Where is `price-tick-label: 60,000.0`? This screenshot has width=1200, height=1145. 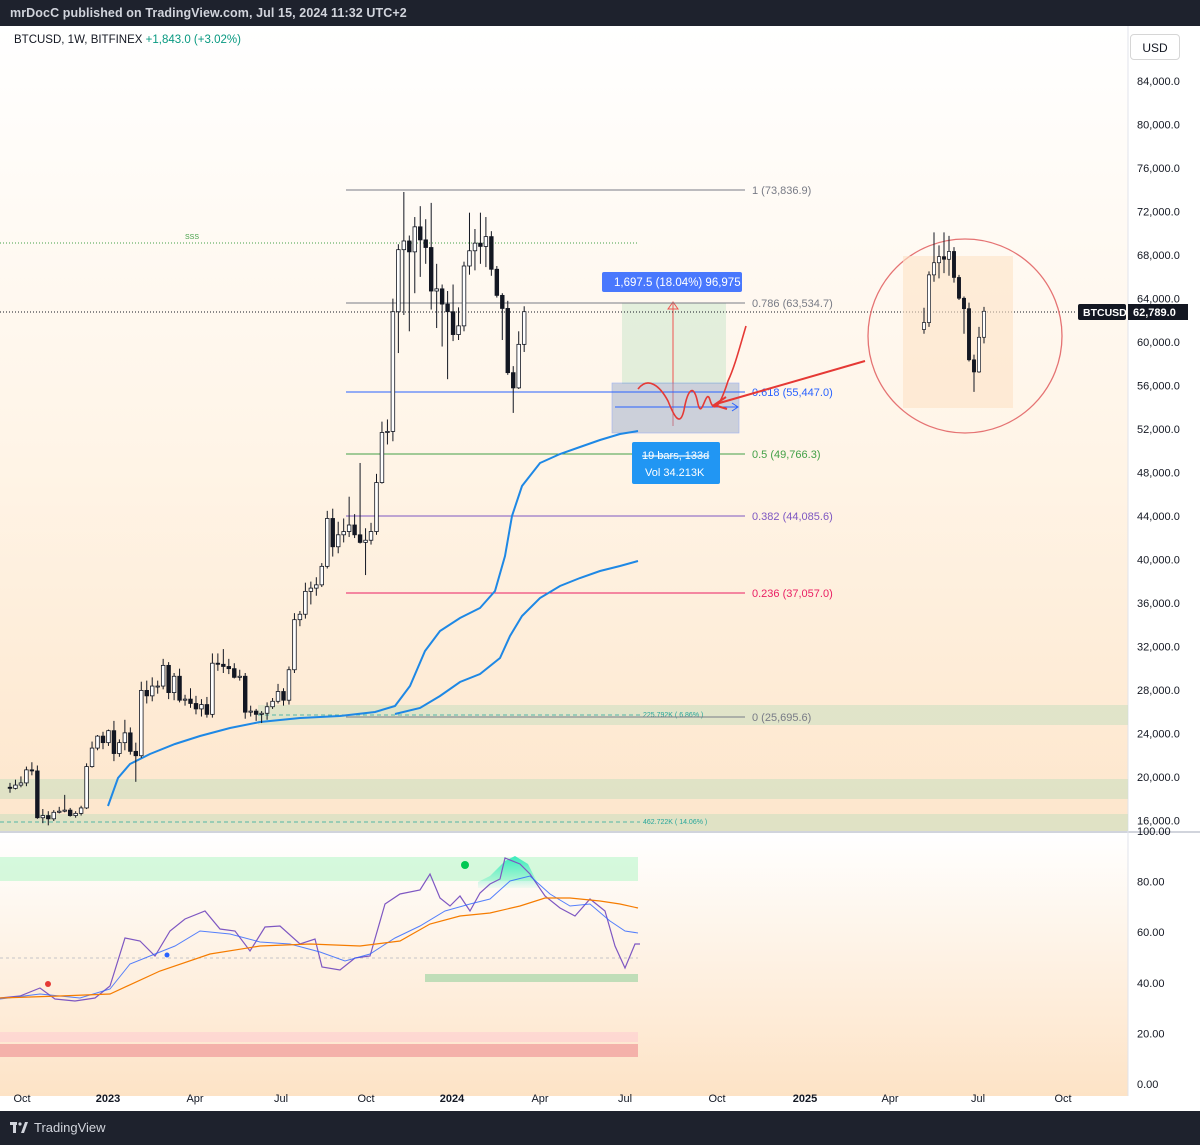 price-tick-label: 60,000.0 is located at coordinates (1158, 343).